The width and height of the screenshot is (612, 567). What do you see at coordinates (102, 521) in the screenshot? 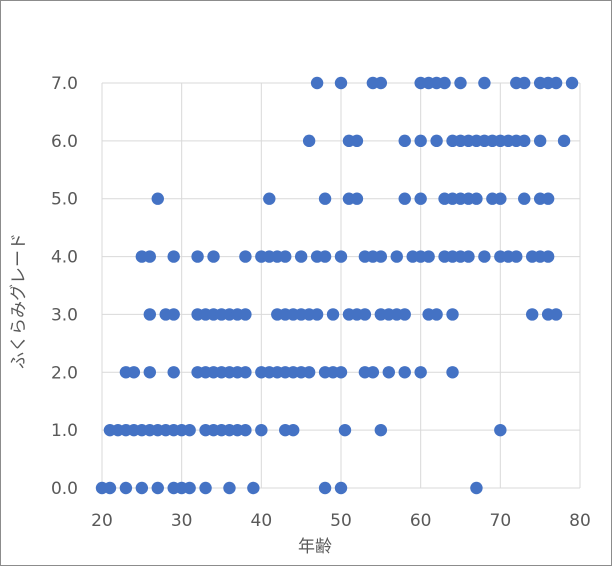
I see `x-tick-label: 20` at bounding box center [102, 521].